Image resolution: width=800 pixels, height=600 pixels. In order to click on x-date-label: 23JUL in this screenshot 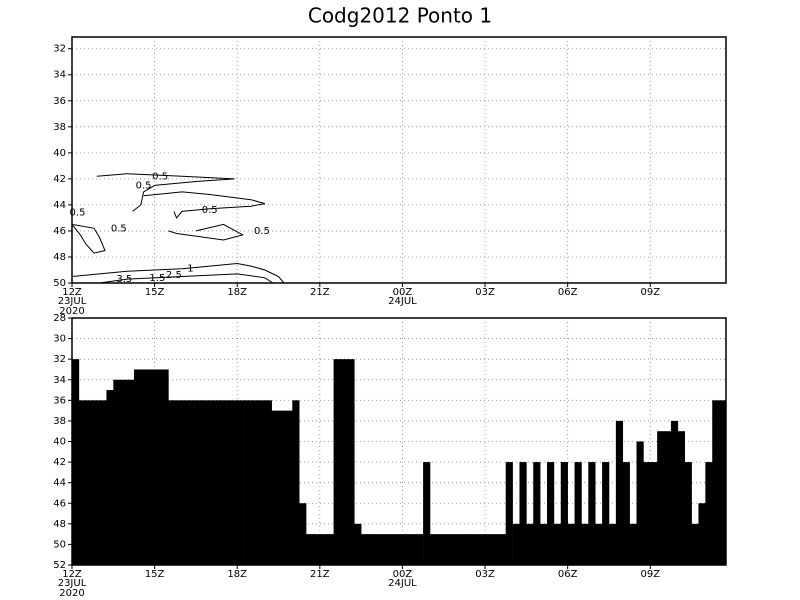, I will do `click(72, 583)`.